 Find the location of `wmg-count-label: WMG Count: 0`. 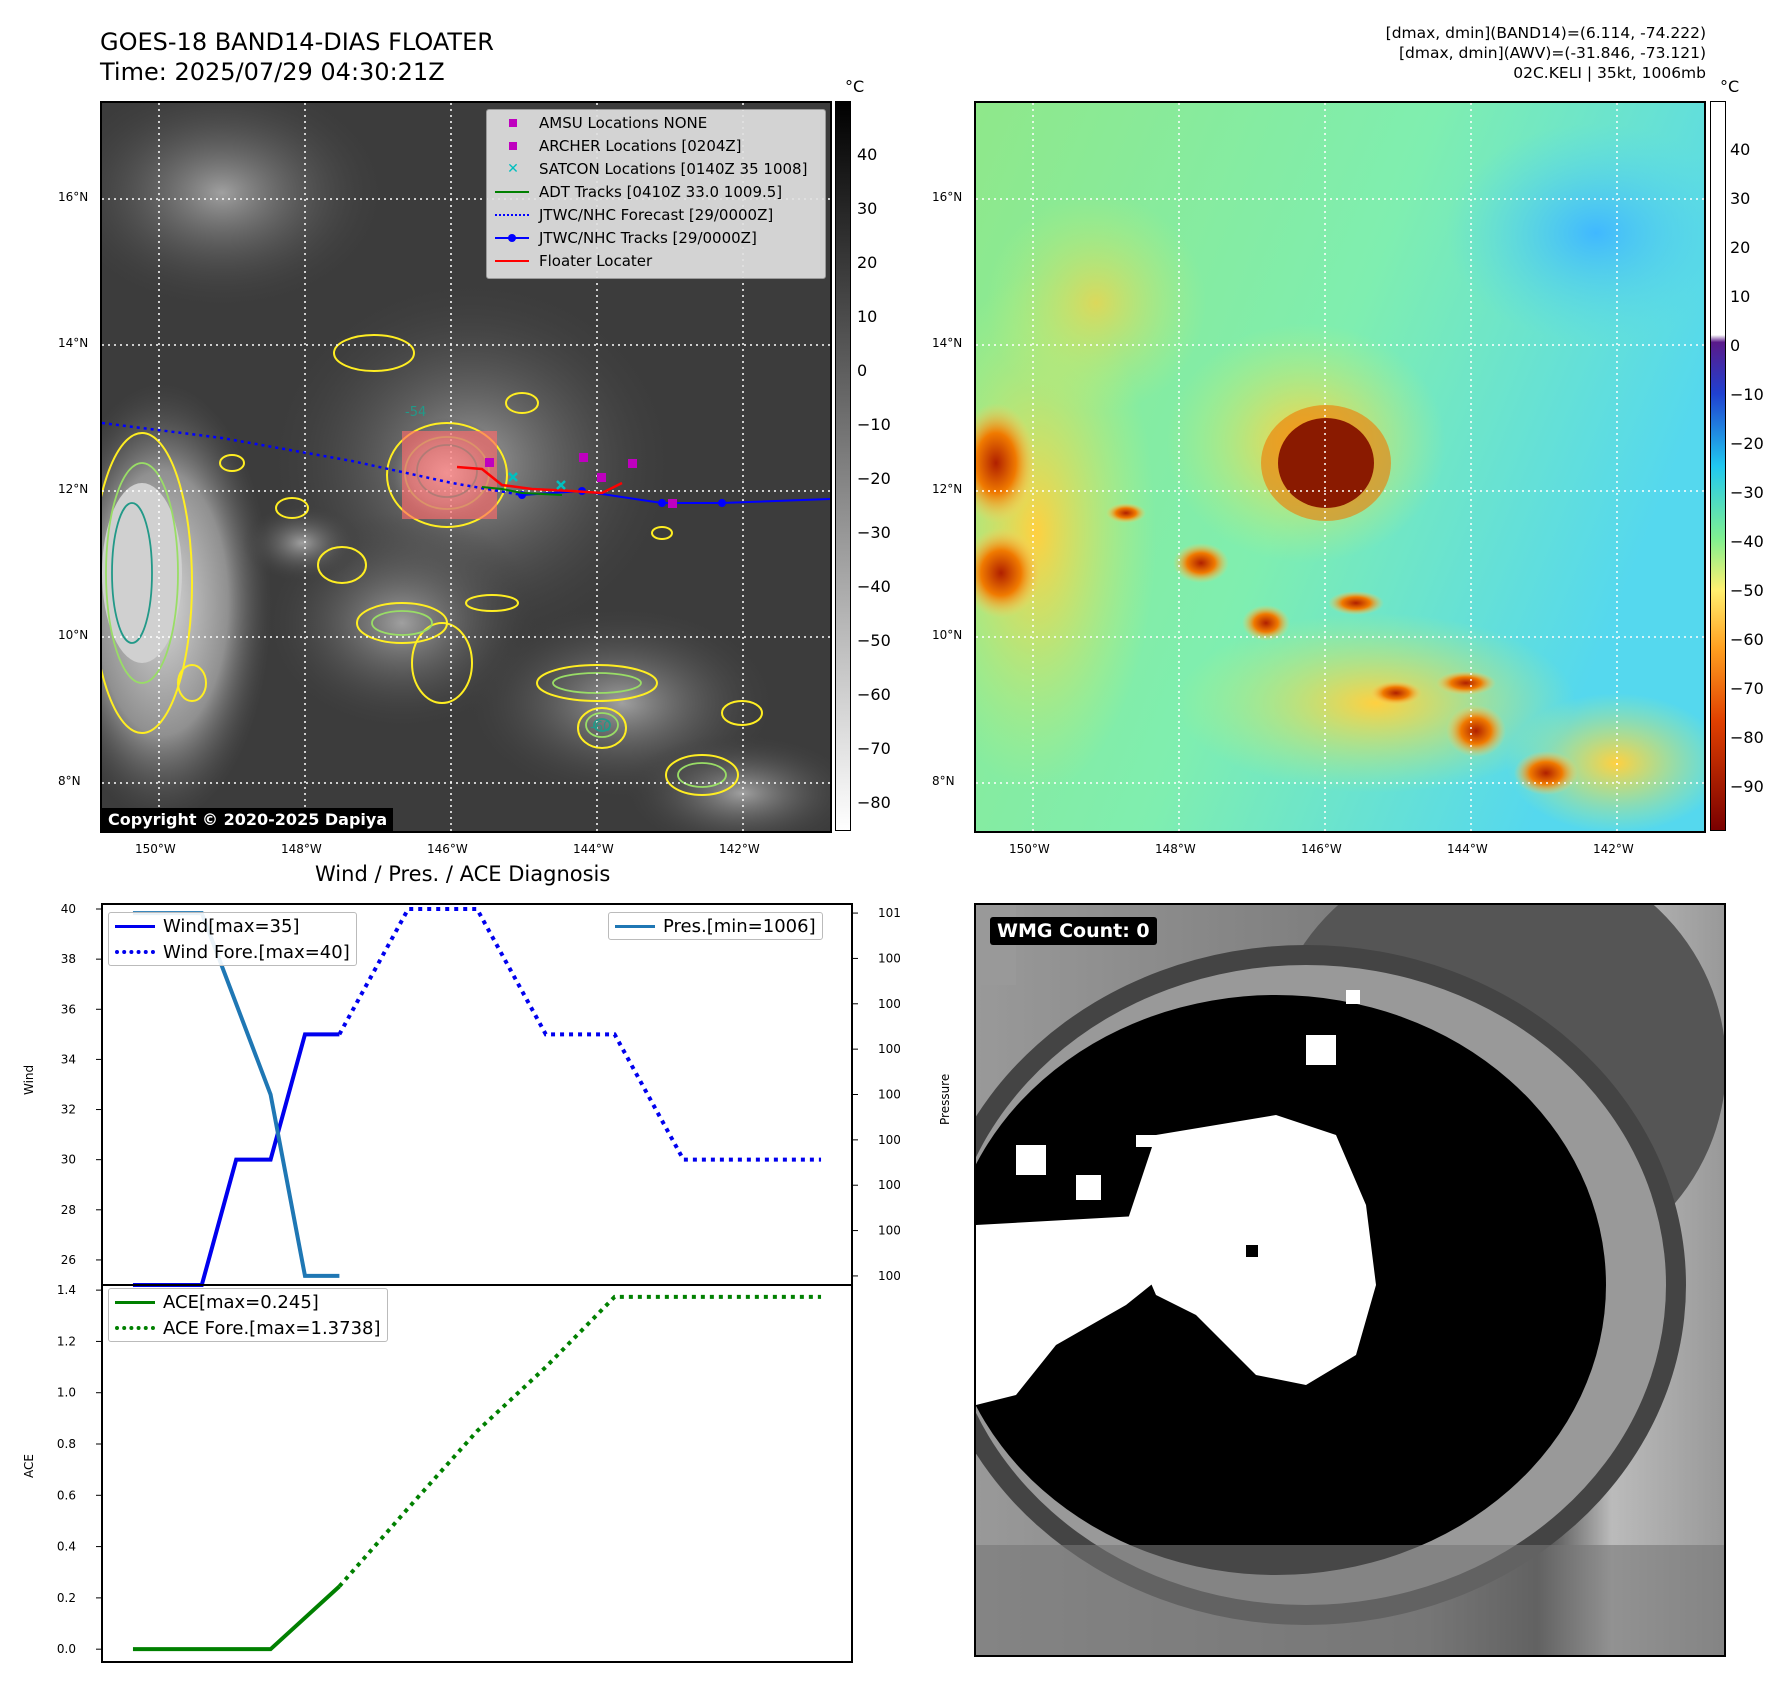

wmg-count-label: WMG Count: 0 is located at coordinates (1073, 931).